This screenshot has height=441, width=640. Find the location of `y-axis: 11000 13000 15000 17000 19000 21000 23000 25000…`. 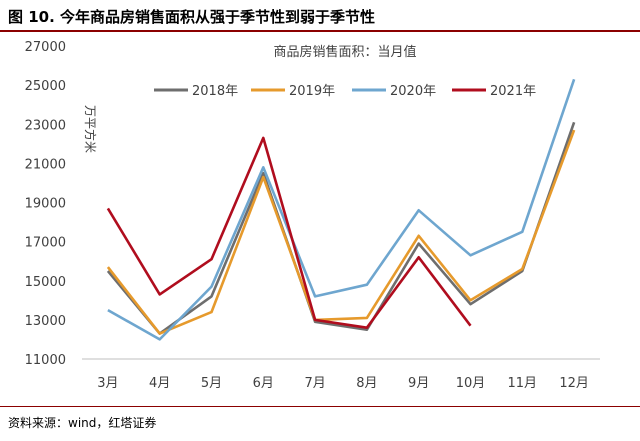

y-axis: 11000 13000 15000 17000 19000 21000 23000 25000… is located at coordinates (45, 204).